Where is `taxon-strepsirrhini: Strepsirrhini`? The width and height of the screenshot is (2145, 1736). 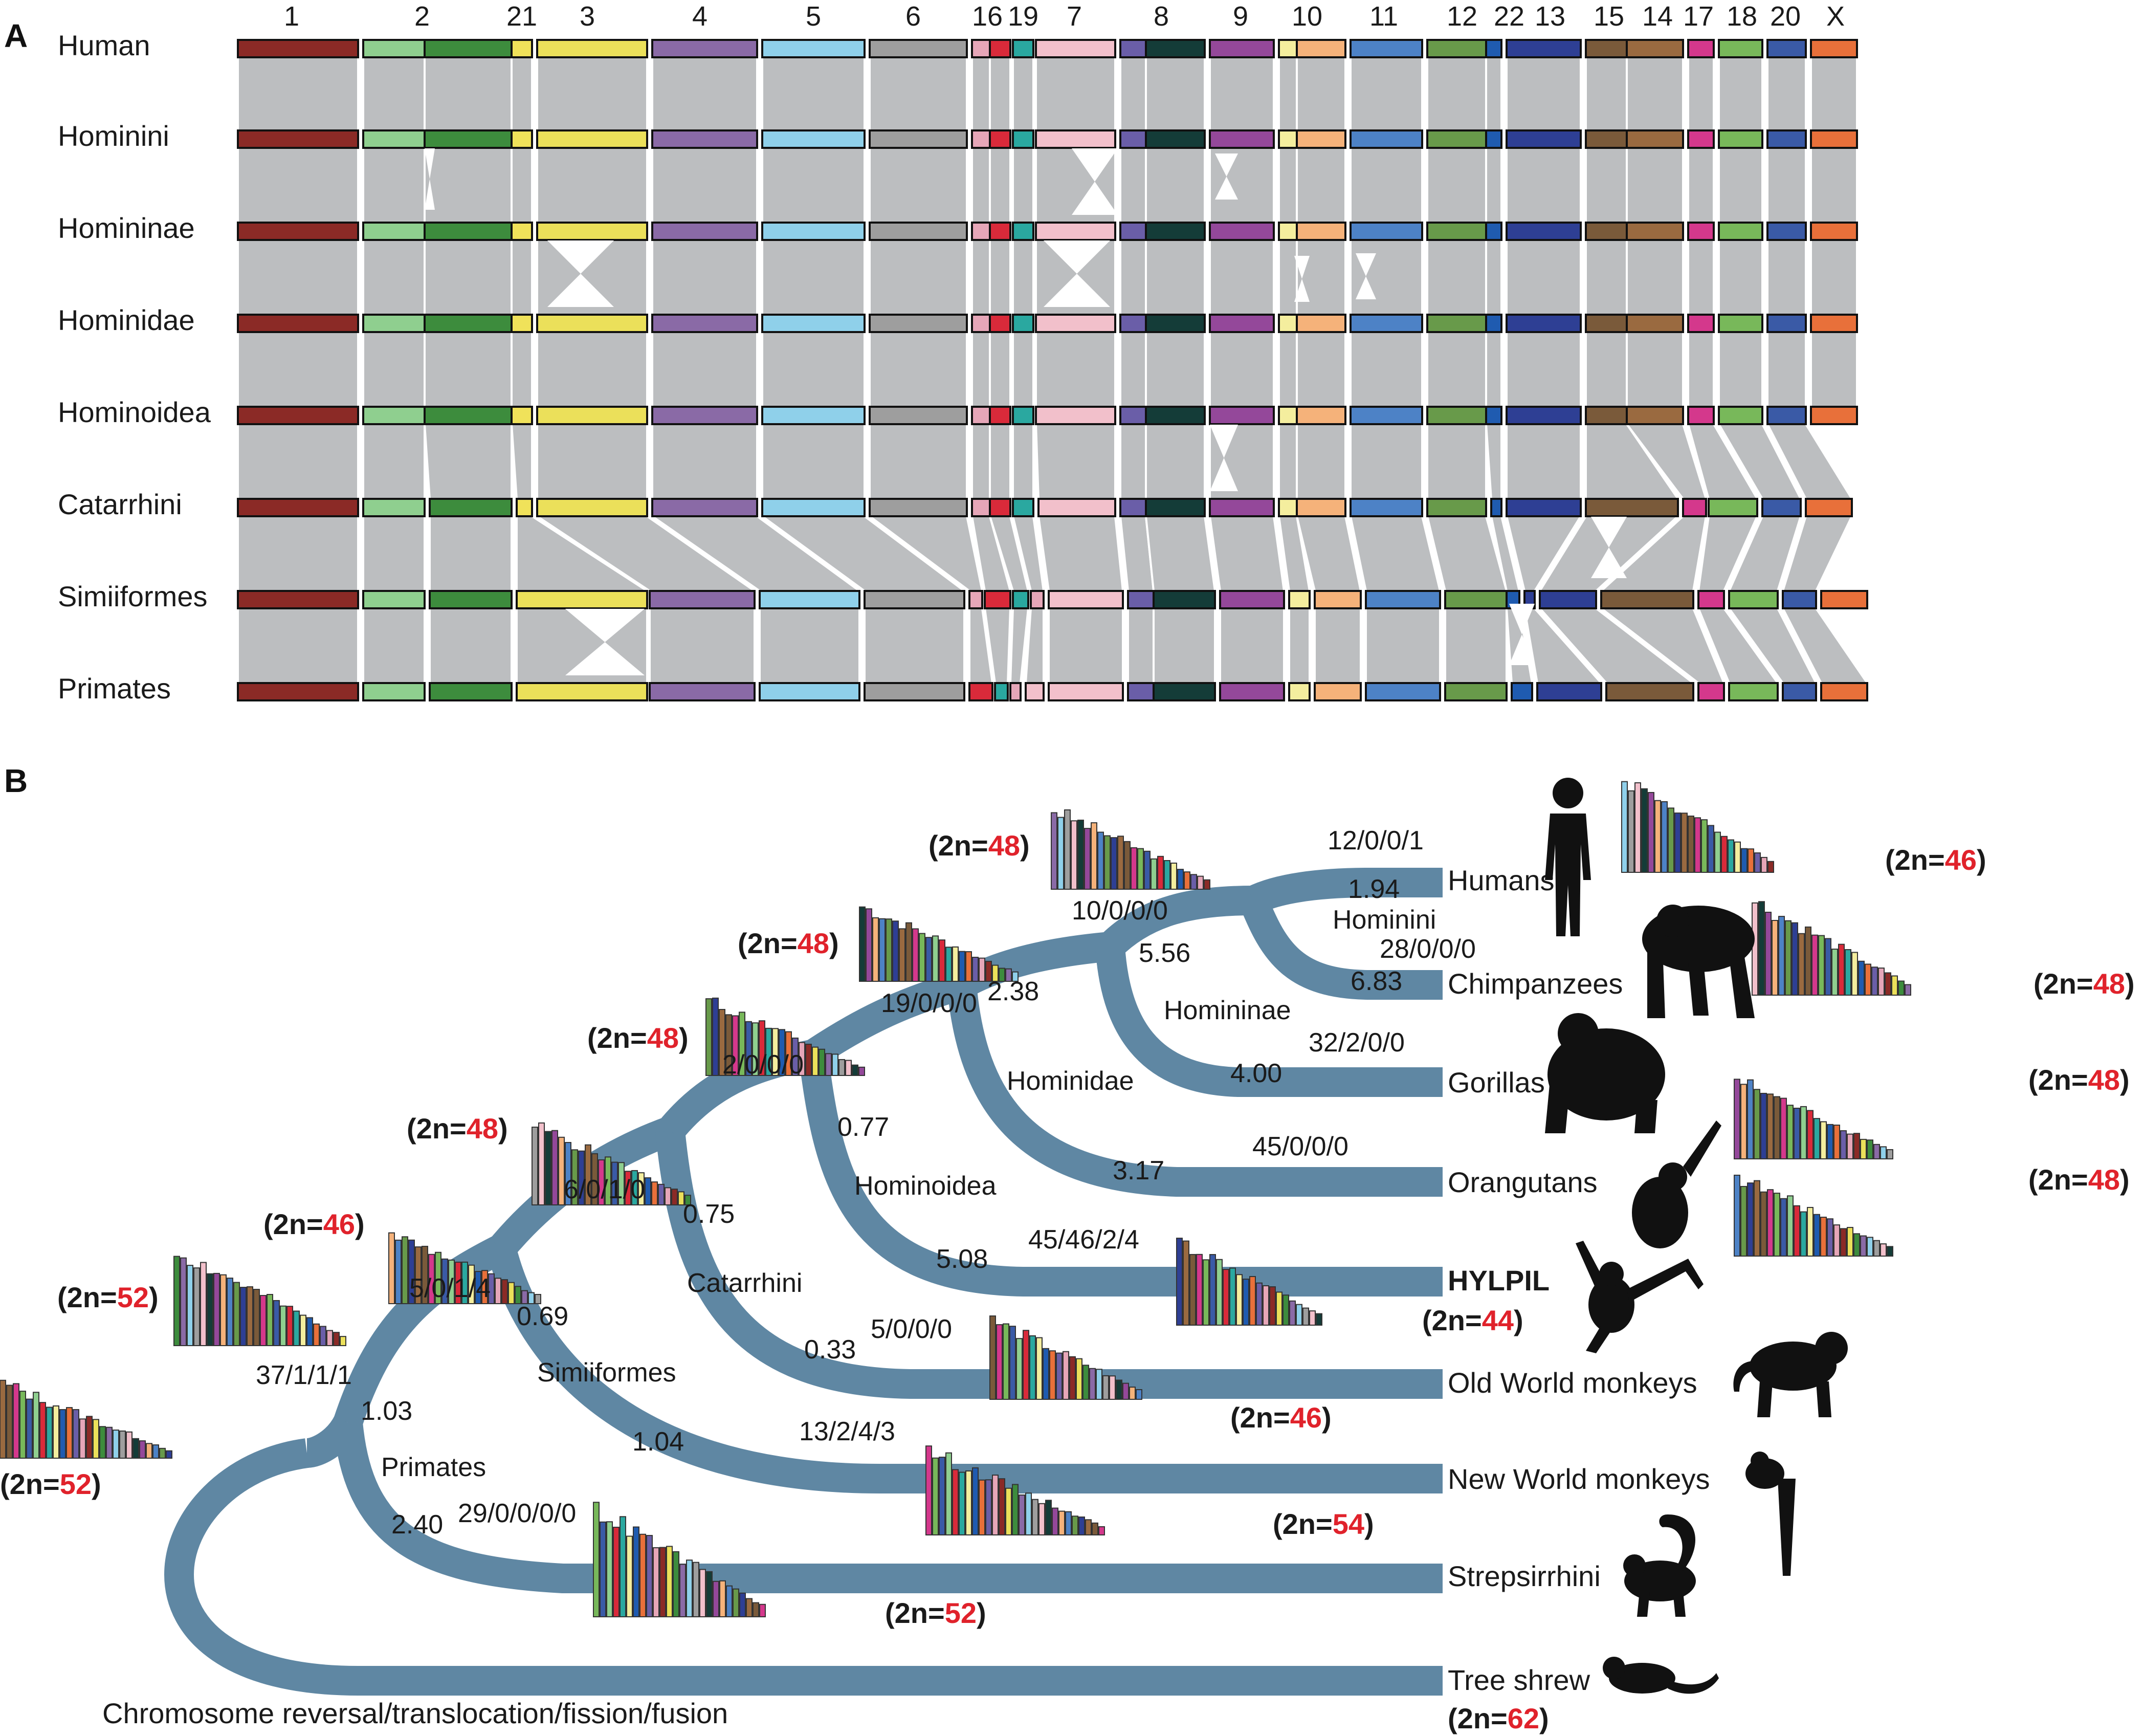
taxon-strepsirrhini: Strepsirrhini is located at coordinates (1524, 1576).